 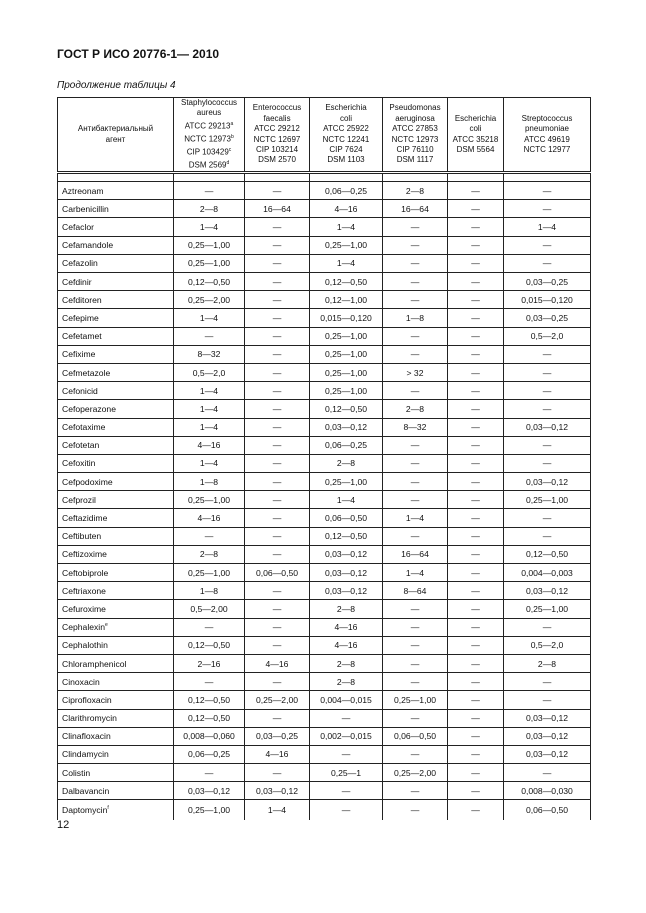 What do you see at coordinates (547, 790) in the screenshot?
I see `mic-range-cell: 0,008—0,030` at bounding box center [547, 790].